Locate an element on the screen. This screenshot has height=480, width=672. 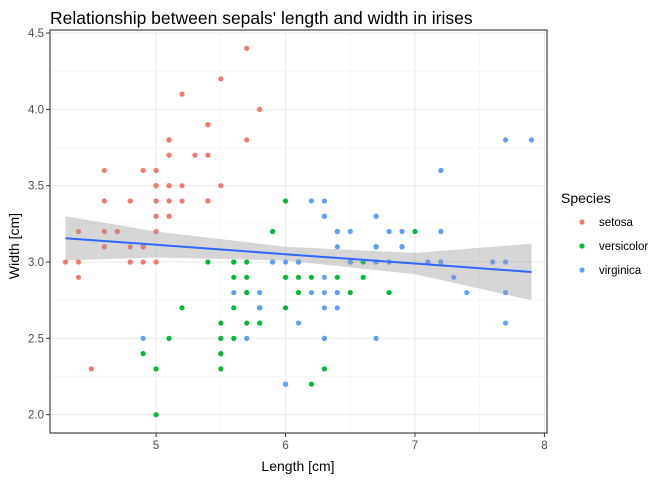
y-tick-label: 3.5 is located at coordinates (36, 187).